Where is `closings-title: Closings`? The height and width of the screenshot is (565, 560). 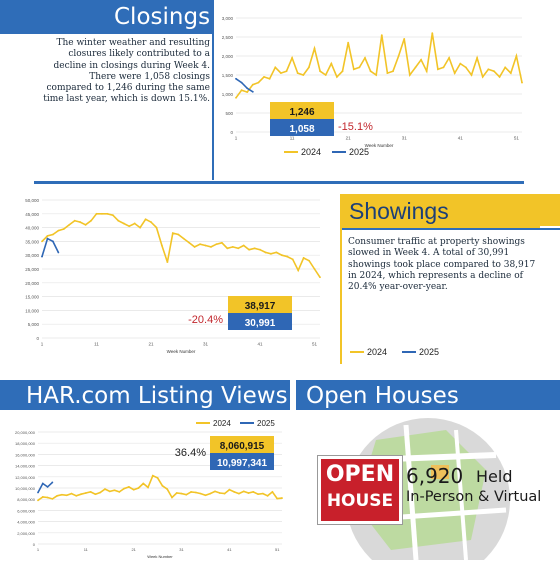
closings-title: Closings is located at coordinates (162, 17).